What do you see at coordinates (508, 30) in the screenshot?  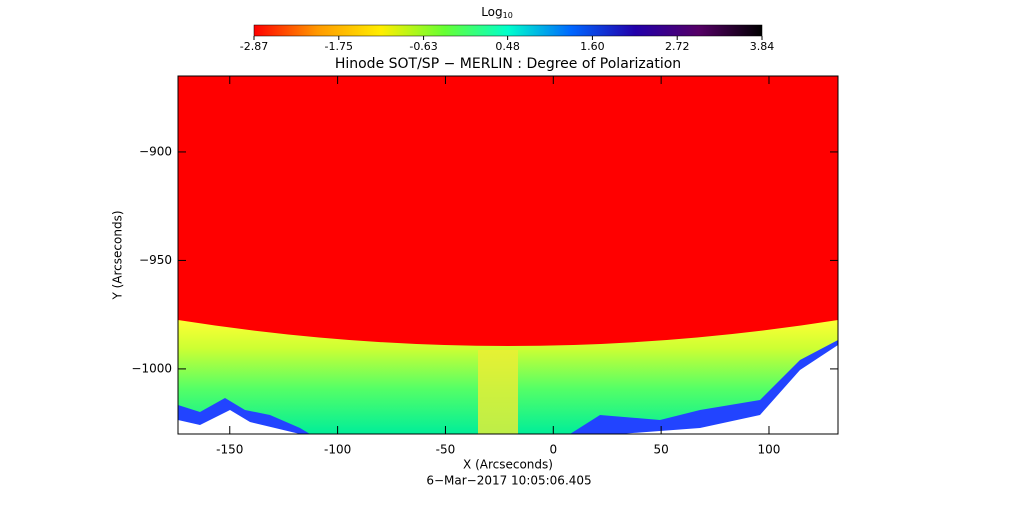 I see `colorbar` at bounding box center [508, 30].